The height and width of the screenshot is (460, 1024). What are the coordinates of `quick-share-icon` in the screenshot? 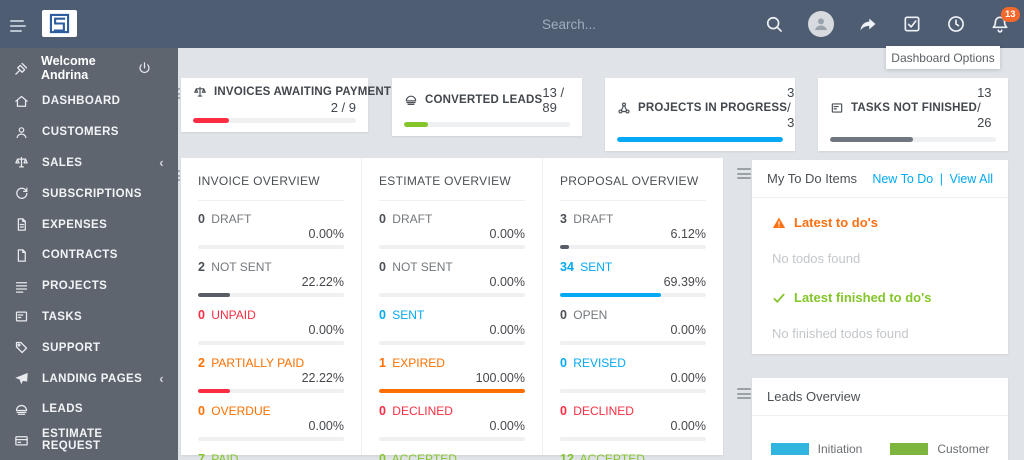 It's located at (868, 24).